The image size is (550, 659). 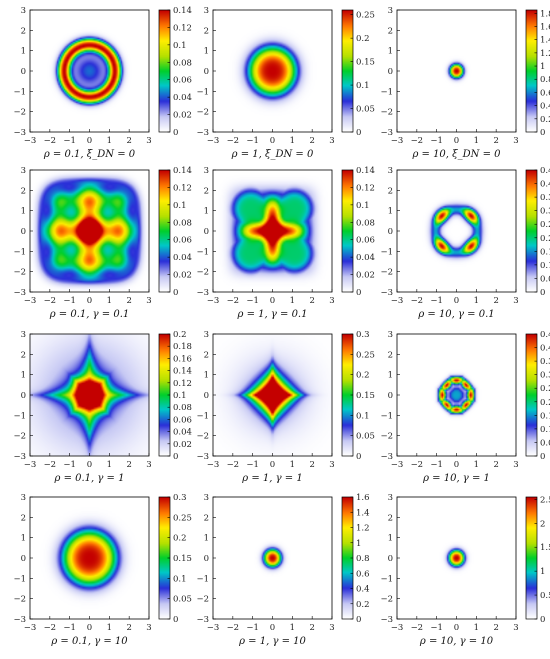 What do you see at coordinates (363, 529) in the screenshot?
I see `colorbar-tick-label: 1.2` at bounding box center [363, 529].